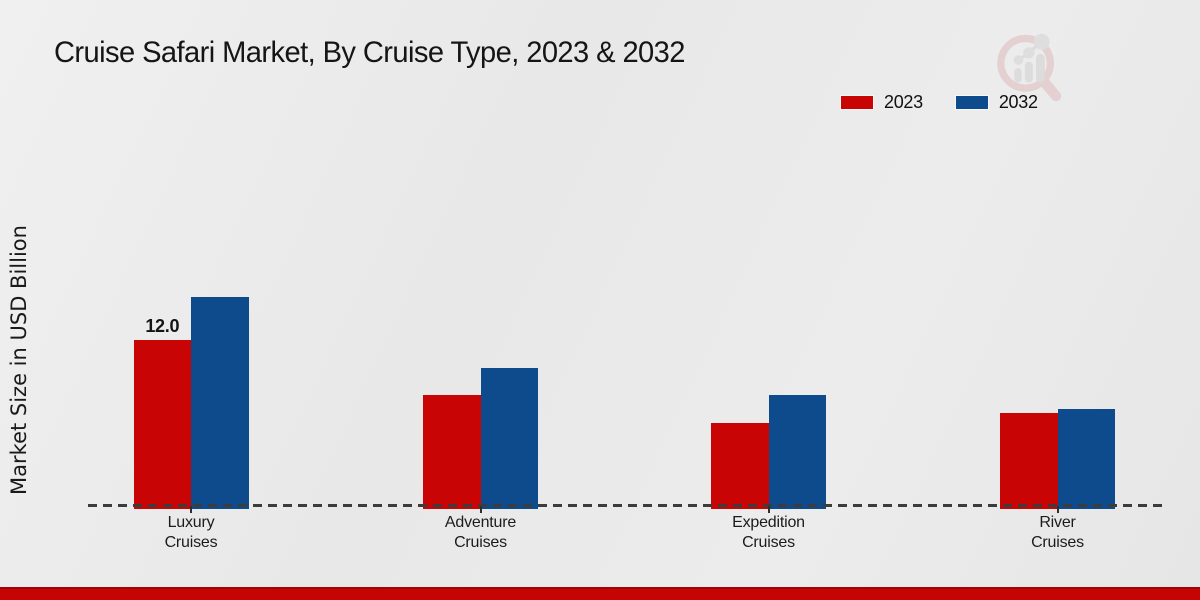 Image resolution: width=1200 pixels, height=600 pixels. I want to click on bar-2032-river-cruises, so click(1086, 458).